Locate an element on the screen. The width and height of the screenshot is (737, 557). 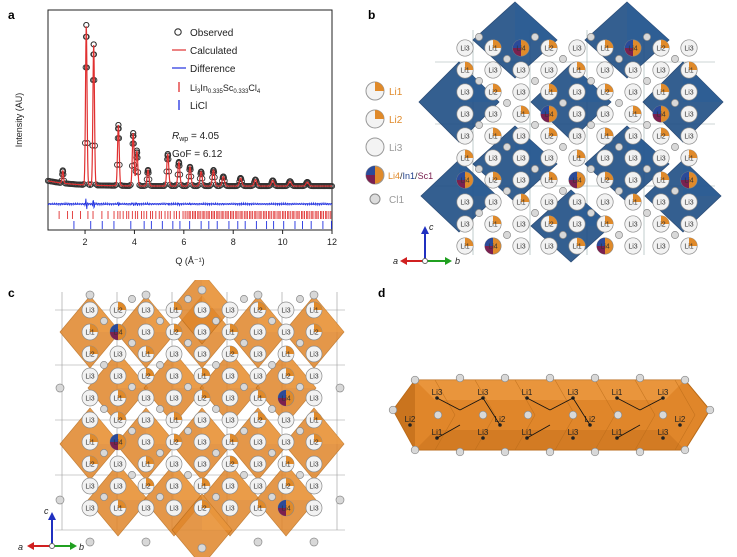
atom-li4: Li4 is located at coordinates (605, 246).